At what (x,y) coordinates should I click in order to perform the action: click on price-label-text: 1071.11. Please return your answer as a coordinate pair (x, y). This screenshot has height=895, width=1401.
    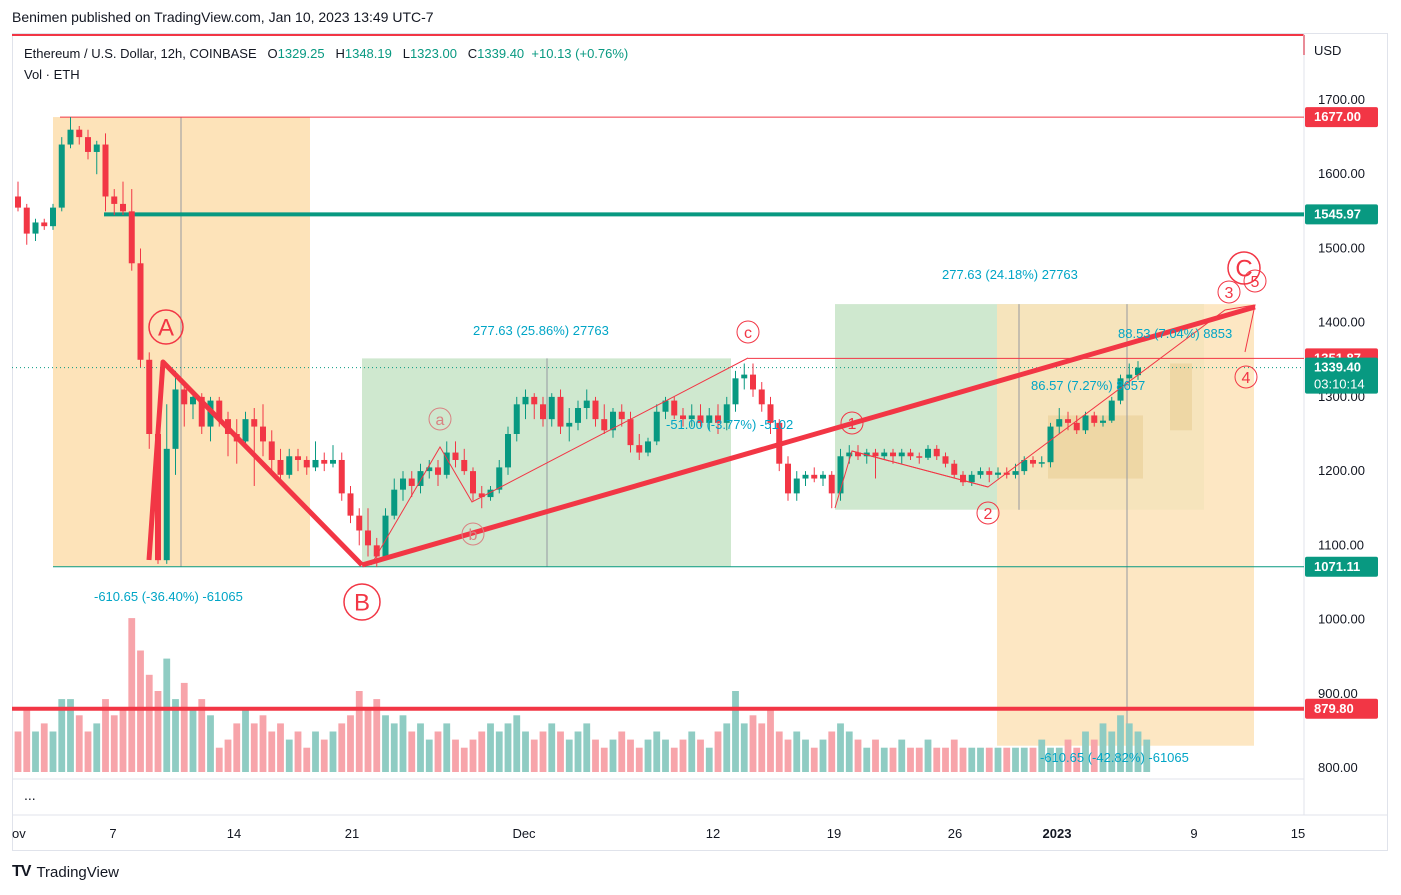
    Looking at the image, I should click on (1337, 566).